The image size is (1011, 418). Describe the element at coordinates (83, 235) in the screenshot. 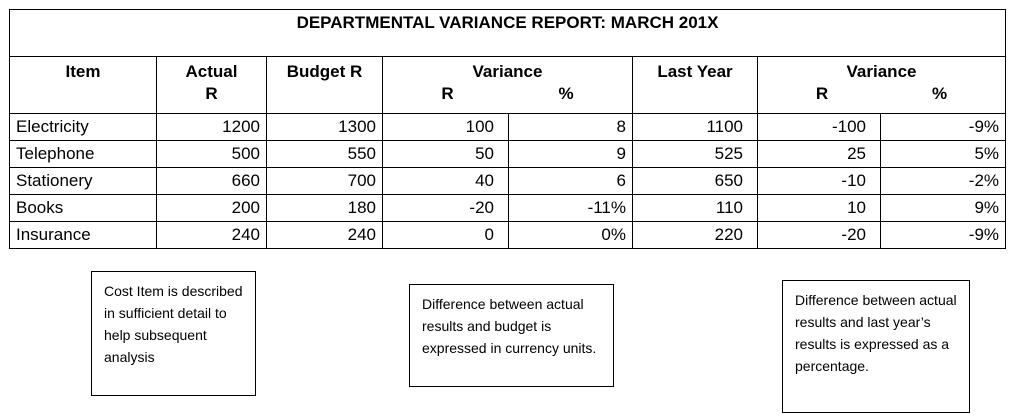

I see `cell-item: Insurance` at that location.